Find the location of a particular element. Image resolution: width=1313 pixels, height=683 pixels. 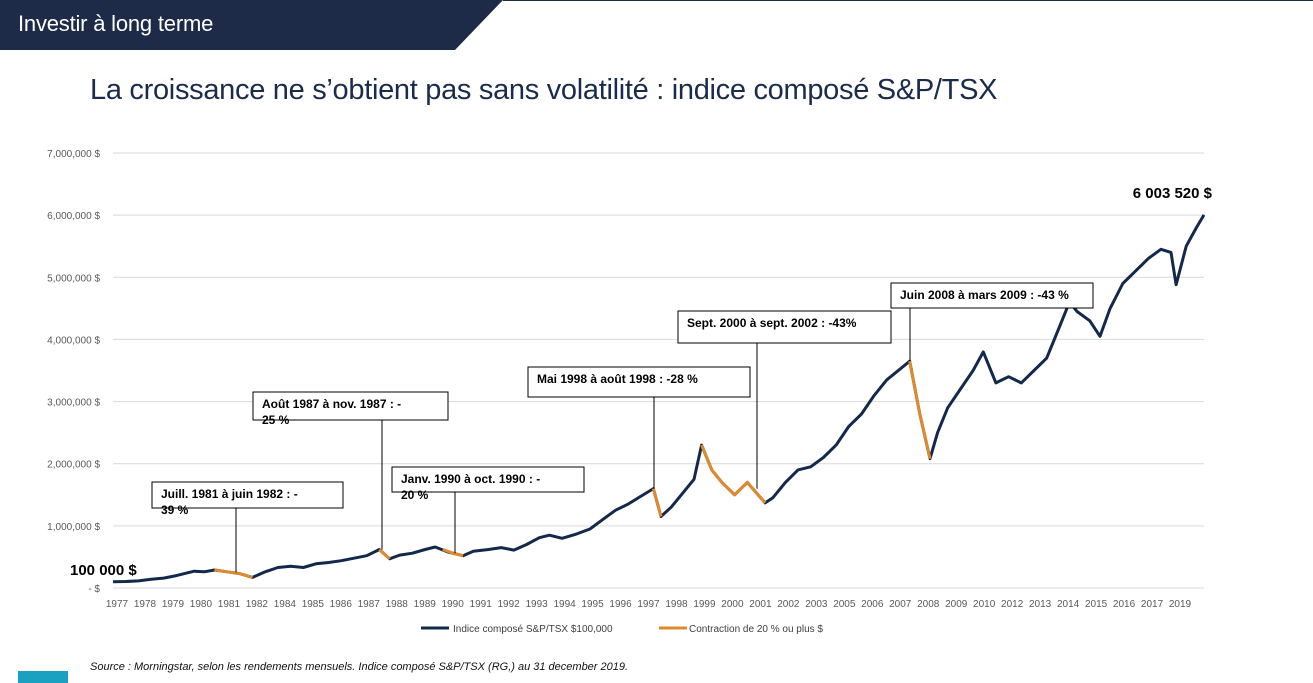

x-tick-label: 2008 is located at coordinates (928, 604).